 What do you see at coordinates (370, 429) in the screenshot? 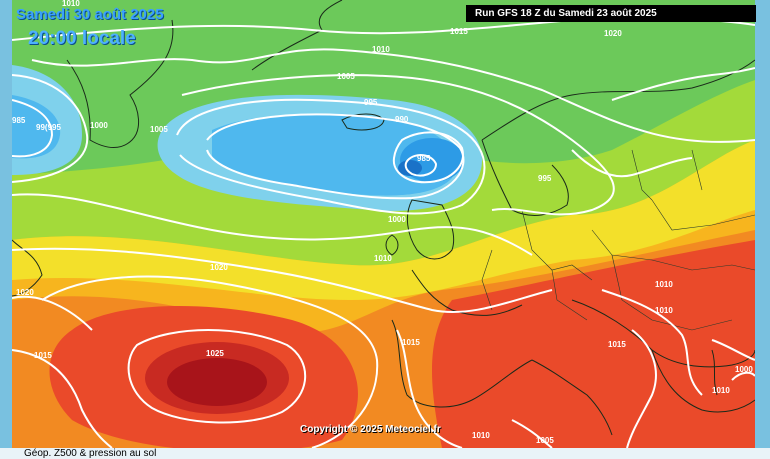
I see `copyright-label: Copyright © 2025 Meteociel.fr` at bounding box center [370, 429].